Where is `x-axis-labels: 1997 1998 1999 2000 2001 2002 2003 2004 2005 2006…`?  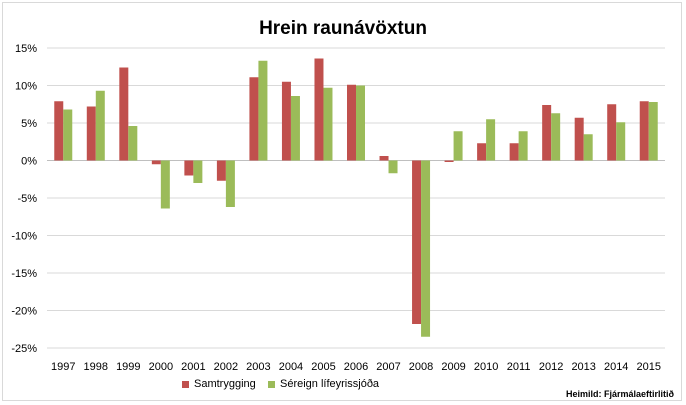
x-axis-labels: 1997 1998 1999 2000 2001 2002 2003 2004 2005 2006… is located at coordinates (356, 367).